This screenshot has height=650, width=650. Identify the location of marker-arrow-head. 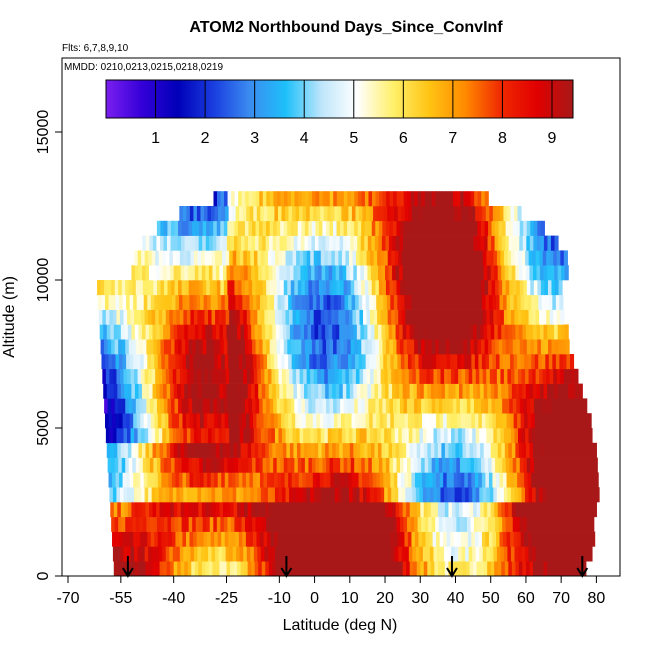
(286, 572).